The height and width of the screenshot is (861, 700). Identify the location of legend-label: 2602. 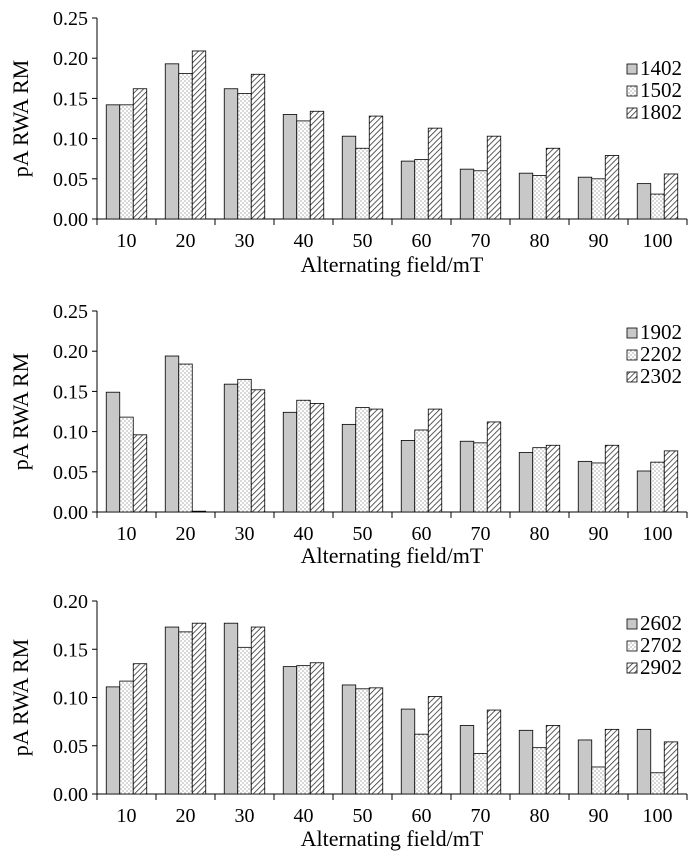
(661, 623).